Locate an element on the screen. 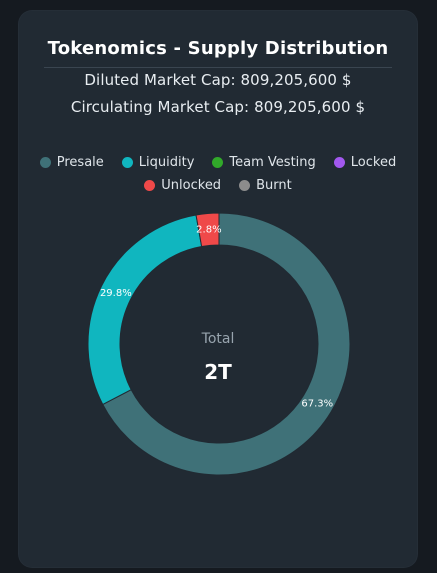 Image resolution: width=437 pixels, height=573 pixels. legend-item-presale: Presale is located at coordinates (71, 162).